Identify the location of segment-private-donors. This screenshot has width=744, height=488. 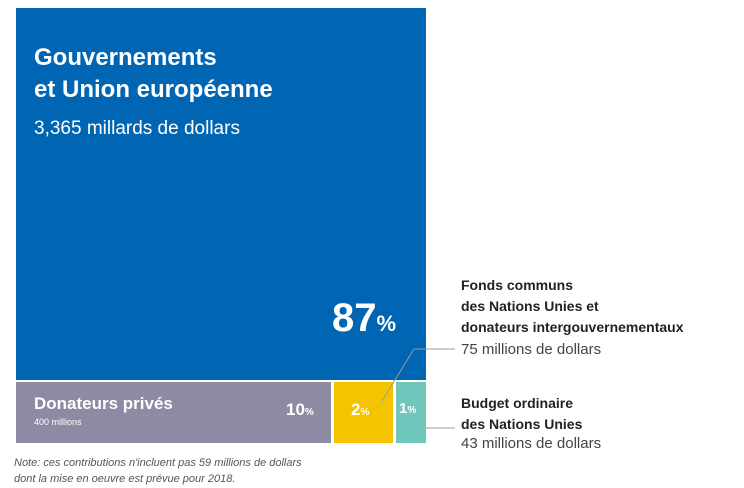
(173, 412).